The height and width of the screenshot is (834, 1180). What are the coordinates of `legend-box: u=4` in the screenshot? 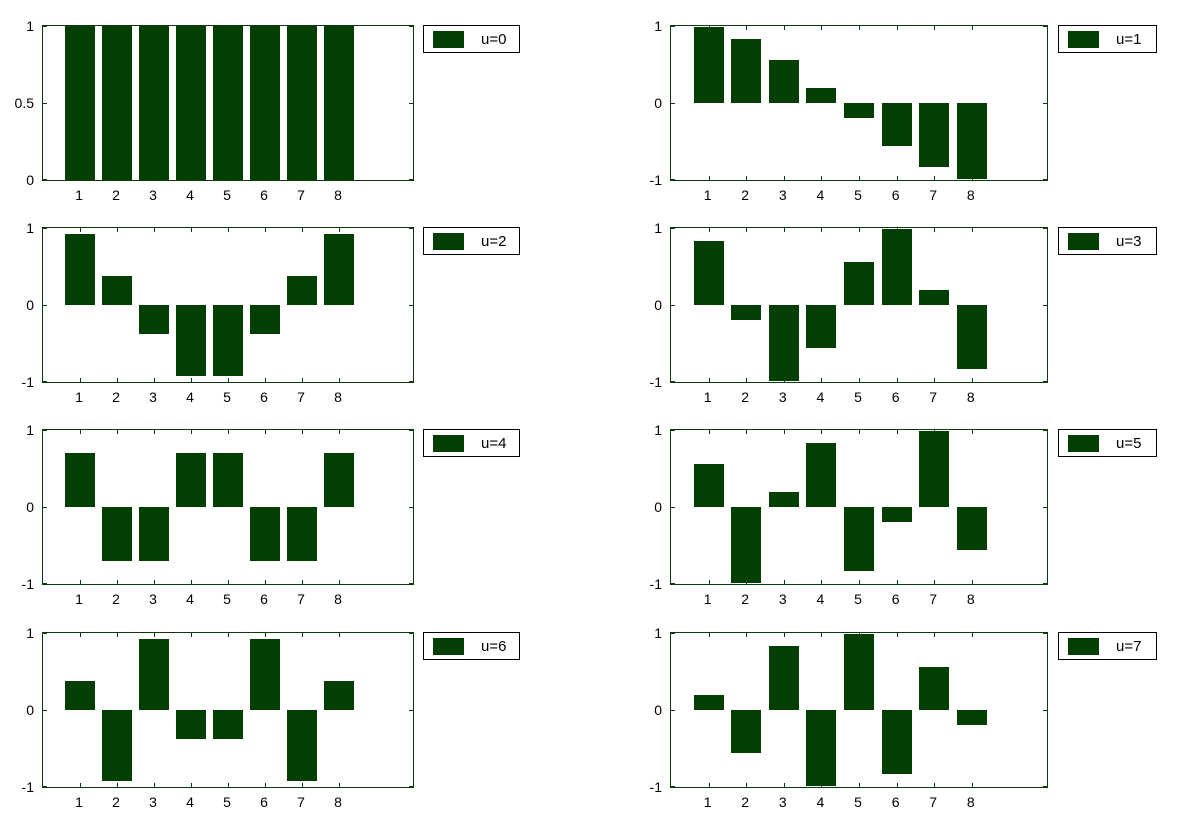 It's located at (471, 443).